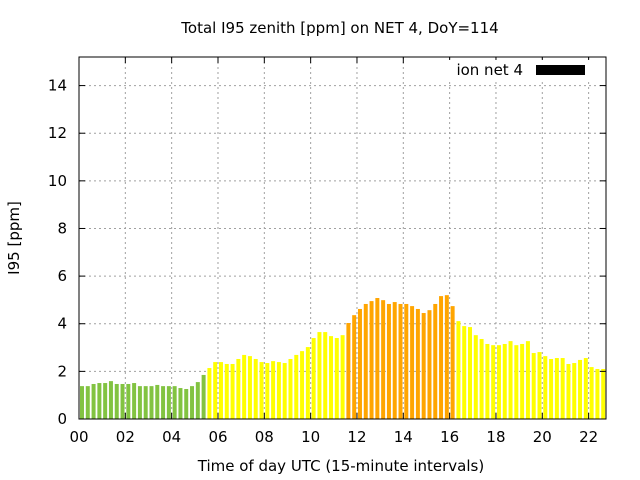 The image size is (640, 480). Describe the element at coordinates (560, 70) in the screenshot. I see `legend-swatch` at that location.